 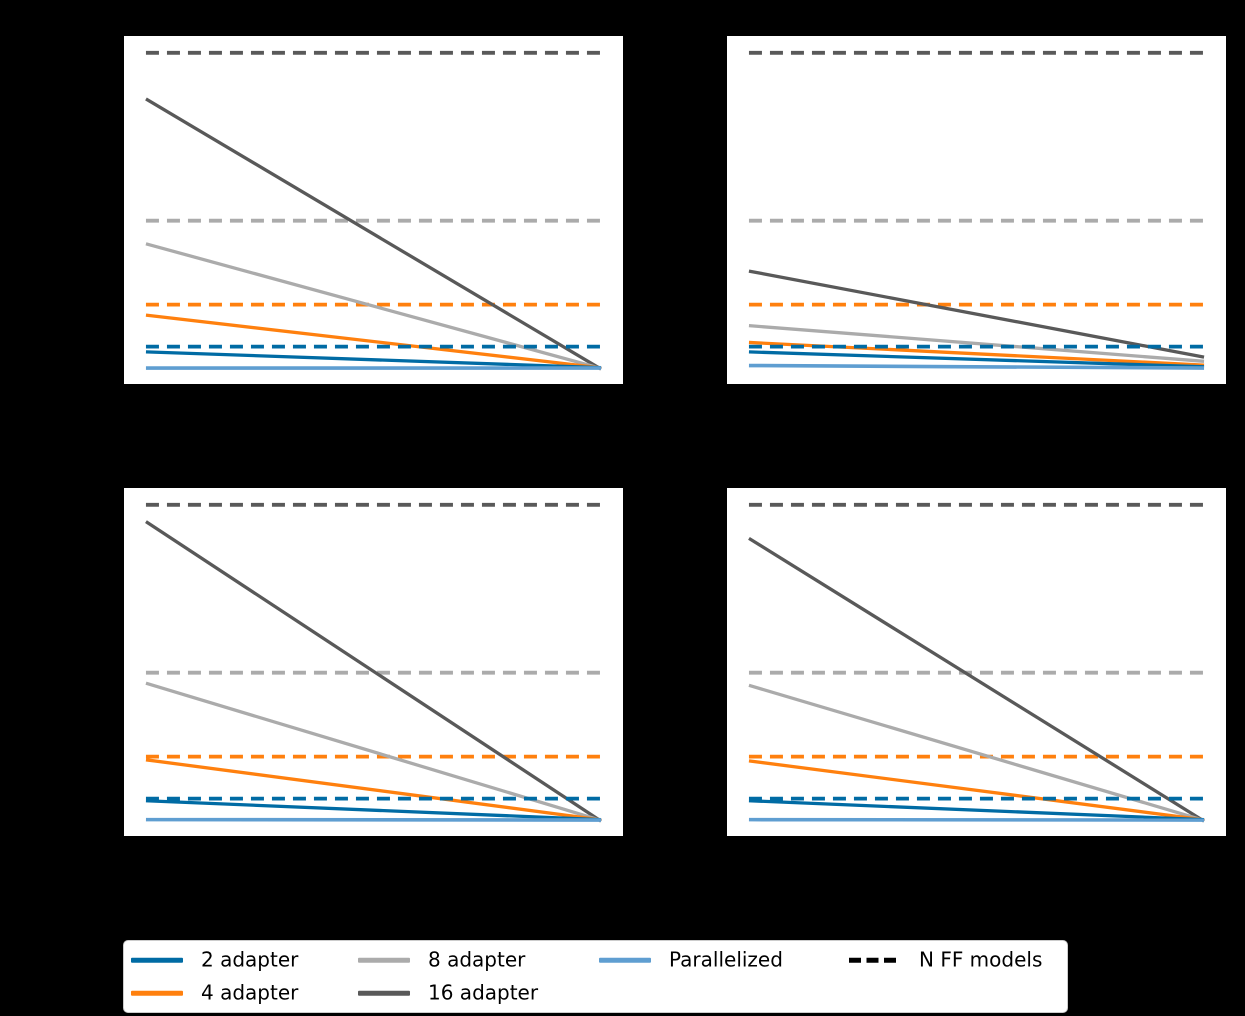 I want to click on subplot-top-left, so click(x=373, y=210).